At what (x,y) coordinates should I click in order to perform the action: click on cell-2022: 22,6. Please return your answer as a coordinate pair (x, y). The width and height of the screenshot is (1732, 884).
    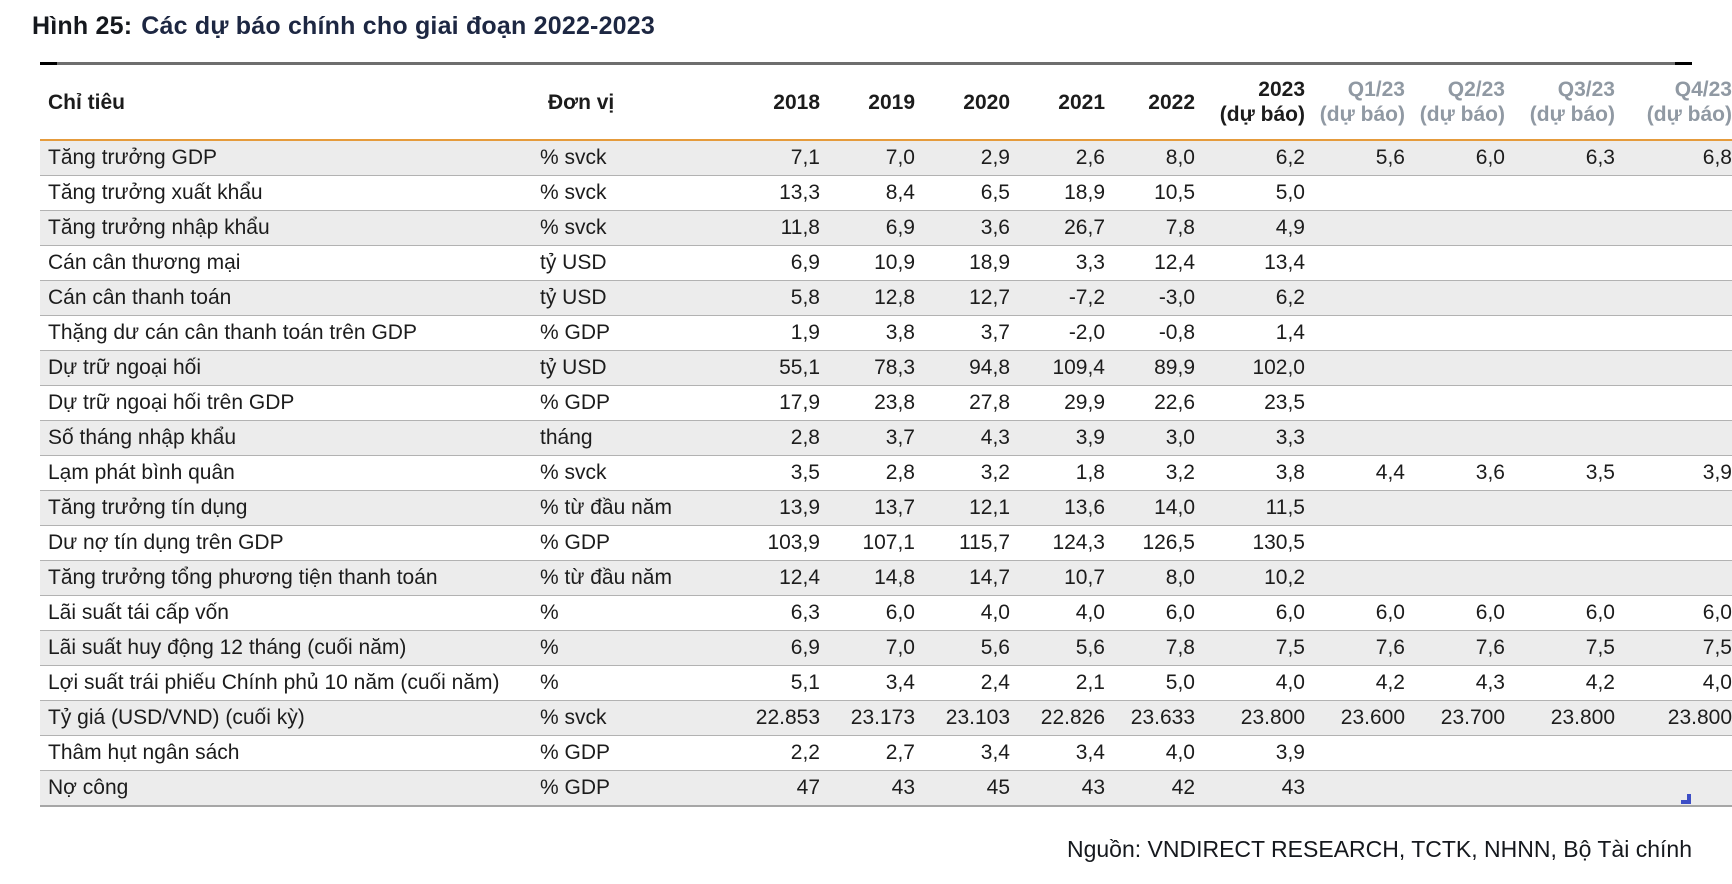
    Looking at the image, I should click on (1150, 403).